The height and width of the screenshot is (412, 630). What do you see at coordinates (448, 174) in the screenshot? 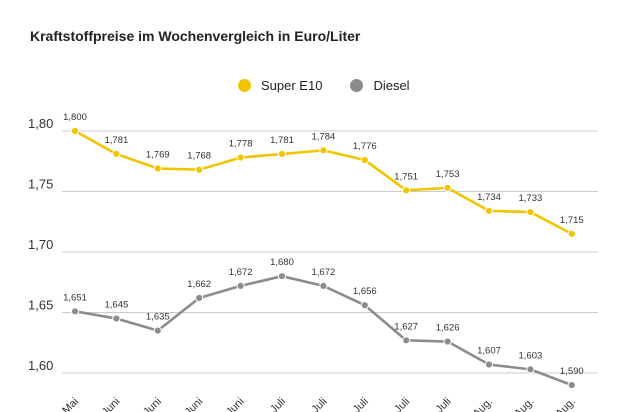
I see `data-label: 1,753` at bounding box center [448, 174].